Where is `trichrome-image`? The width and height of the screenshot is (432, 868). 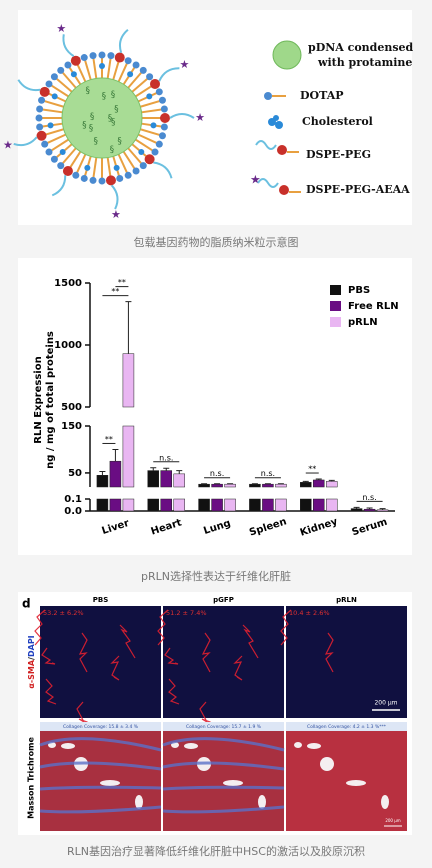
trichrome-image is located at coordinates (346, 781).